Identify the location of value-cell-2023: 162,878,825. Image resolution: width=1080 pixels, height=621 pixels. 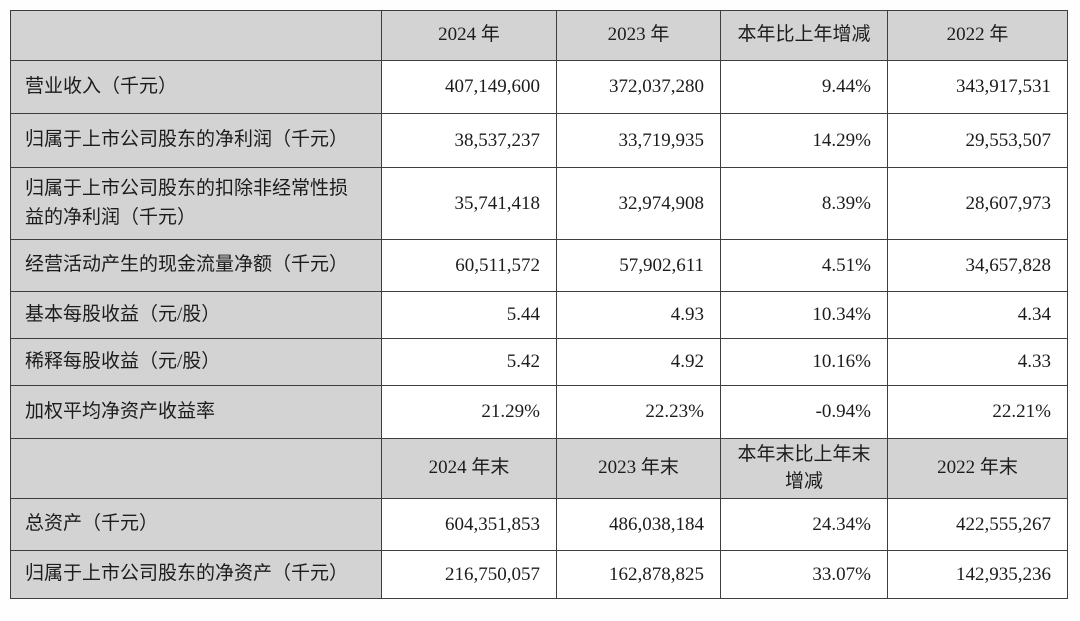
(638, 575).